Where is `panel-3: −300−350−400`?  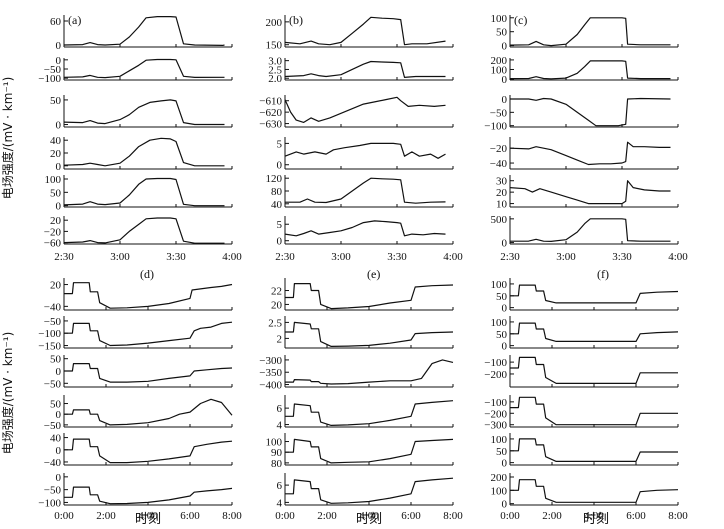
panel-3: −300−350−400 is located at coordinates (356, 373).